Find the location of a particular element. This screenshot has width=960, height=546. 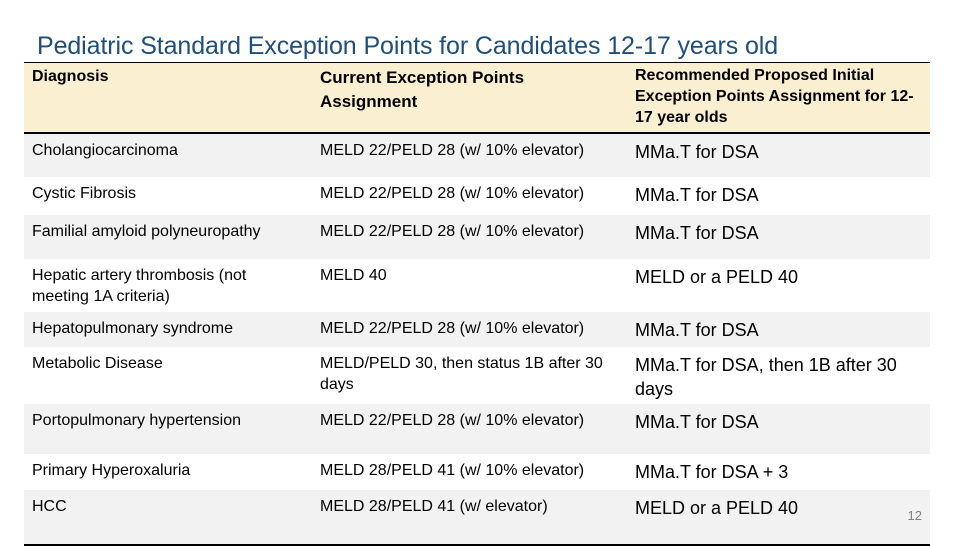

cell-proposed: MMa.T for DSA + 3 is located at coordinates (712, 472).